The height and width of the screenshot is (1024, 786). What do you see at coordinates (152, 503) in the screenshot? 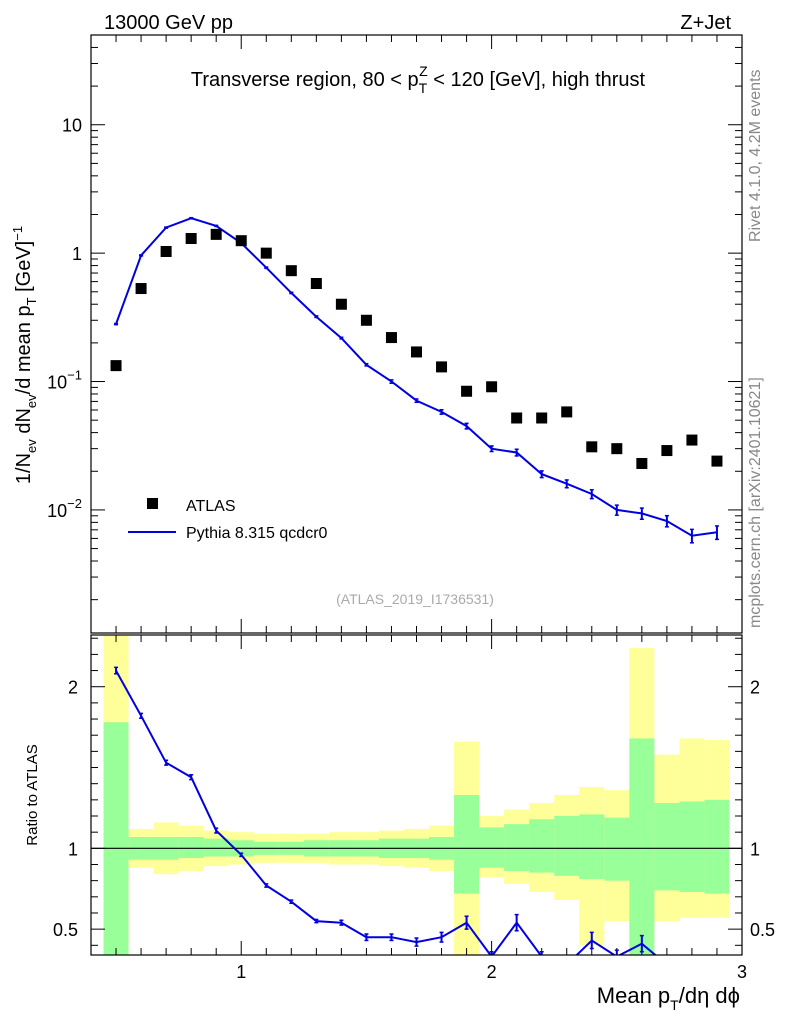
I see `legend-atlas-marker` at bounding box center [152, 503].